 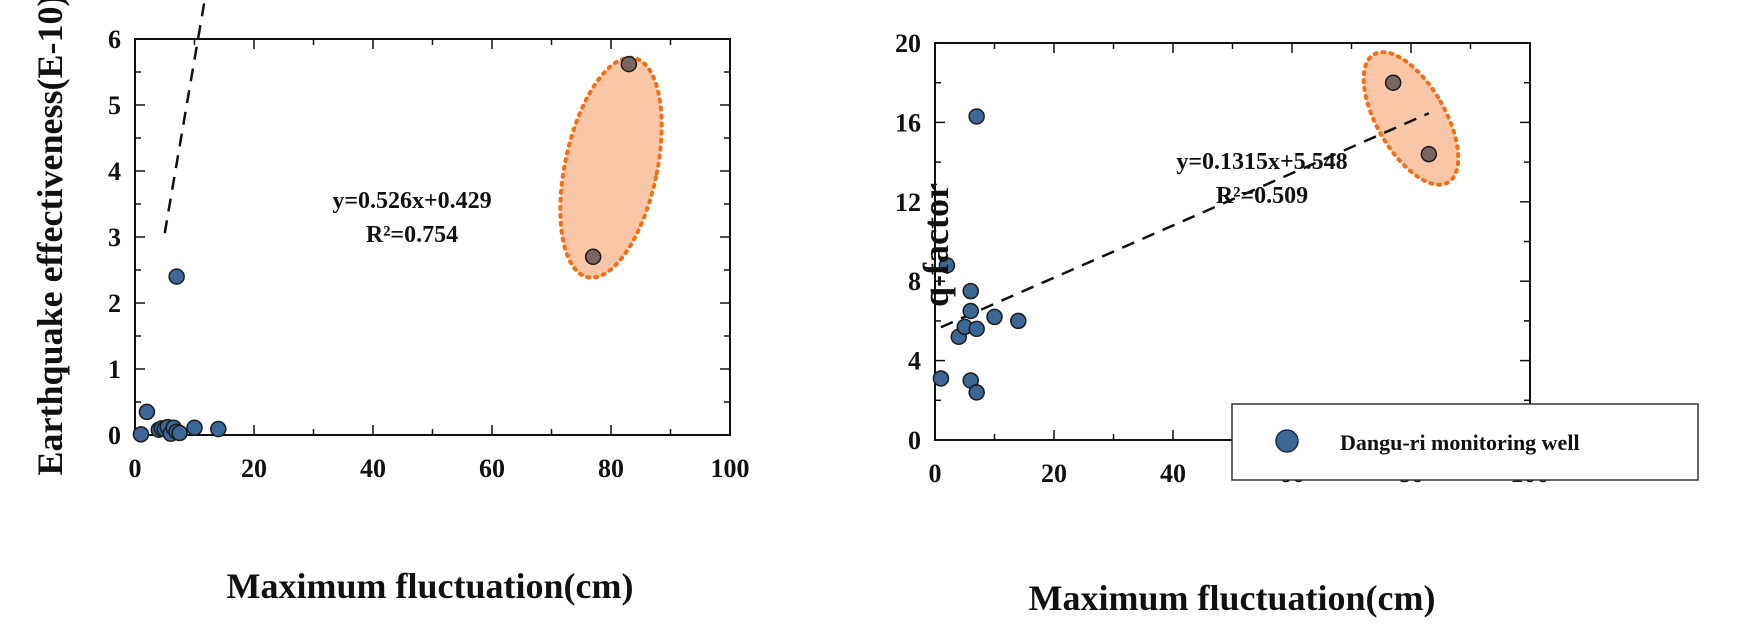 What do you see at coordinates (936, 245) in the screenshot?
I see `y-axis-label: q-factor` at bounding box center [936, 245].